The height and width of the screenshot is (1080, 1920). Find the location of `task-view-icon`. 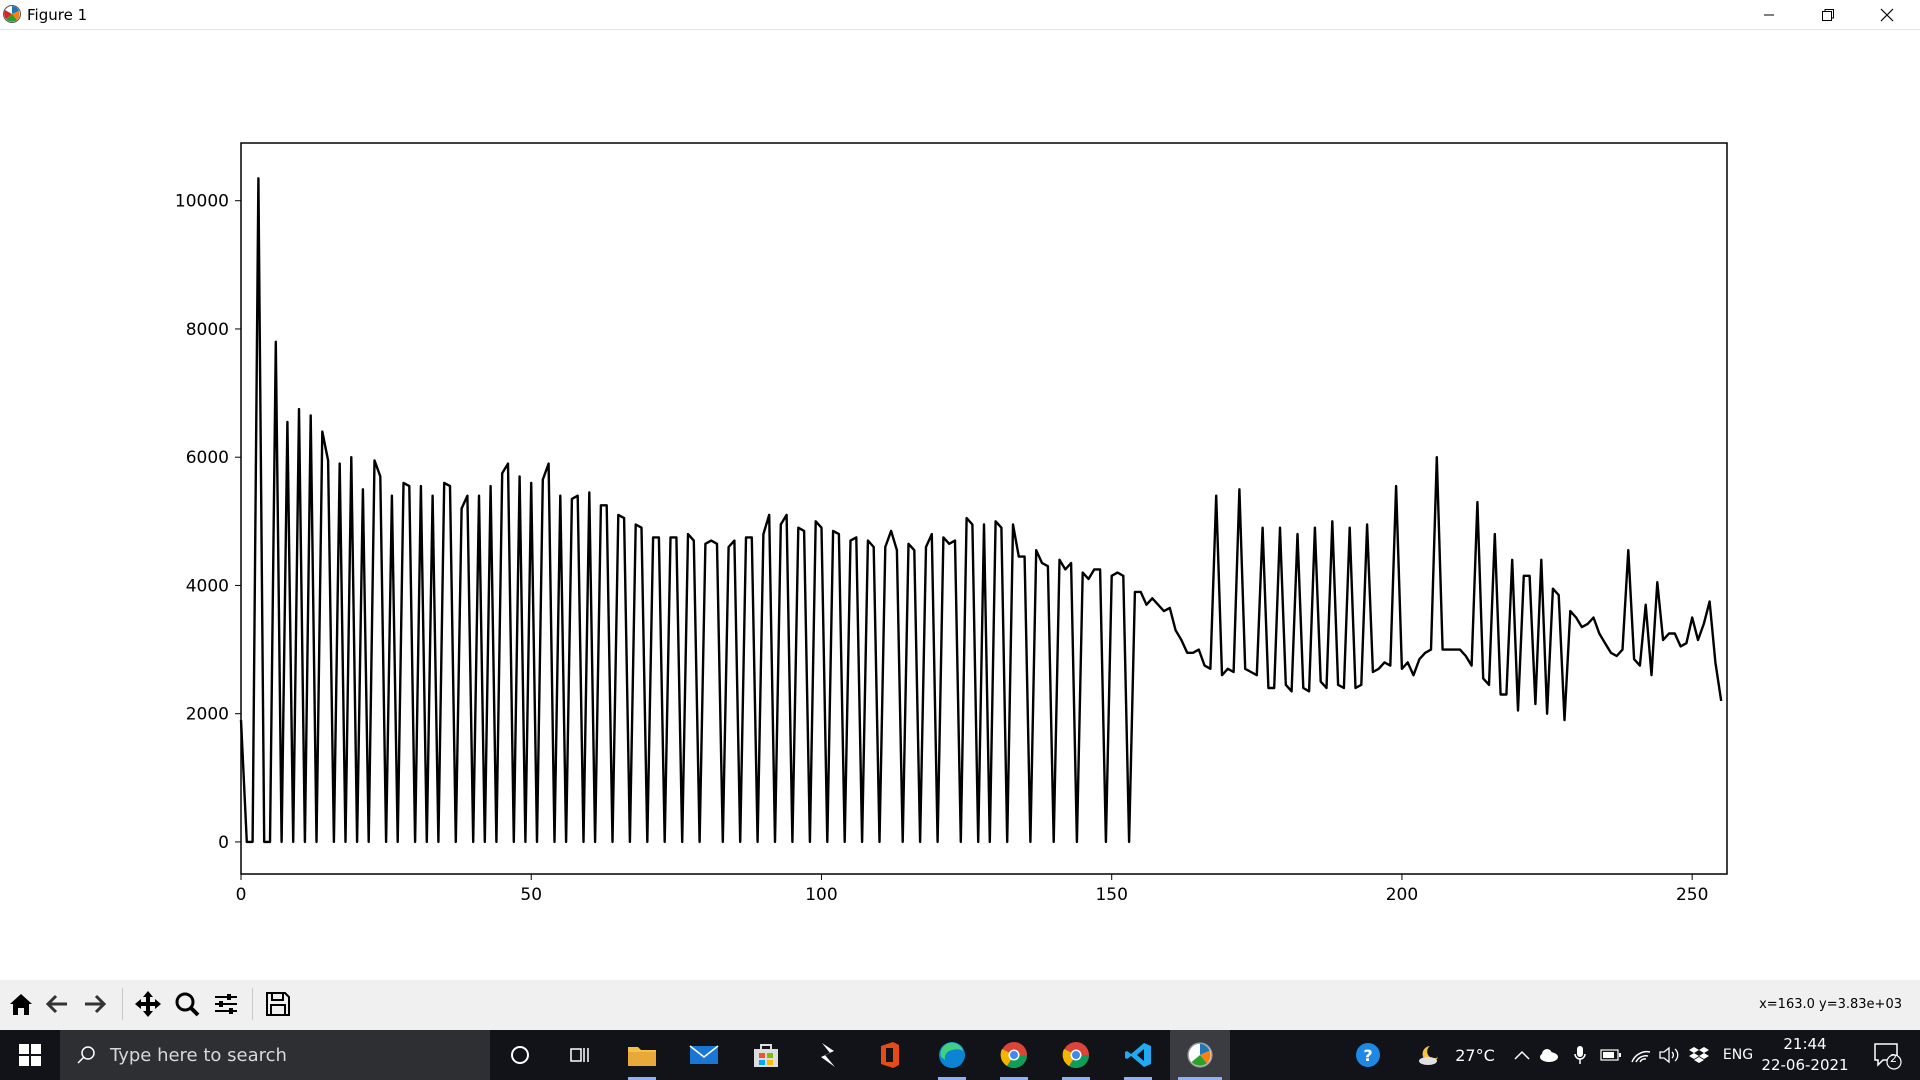

task-view-icon is located at coordinates (579, 1055).